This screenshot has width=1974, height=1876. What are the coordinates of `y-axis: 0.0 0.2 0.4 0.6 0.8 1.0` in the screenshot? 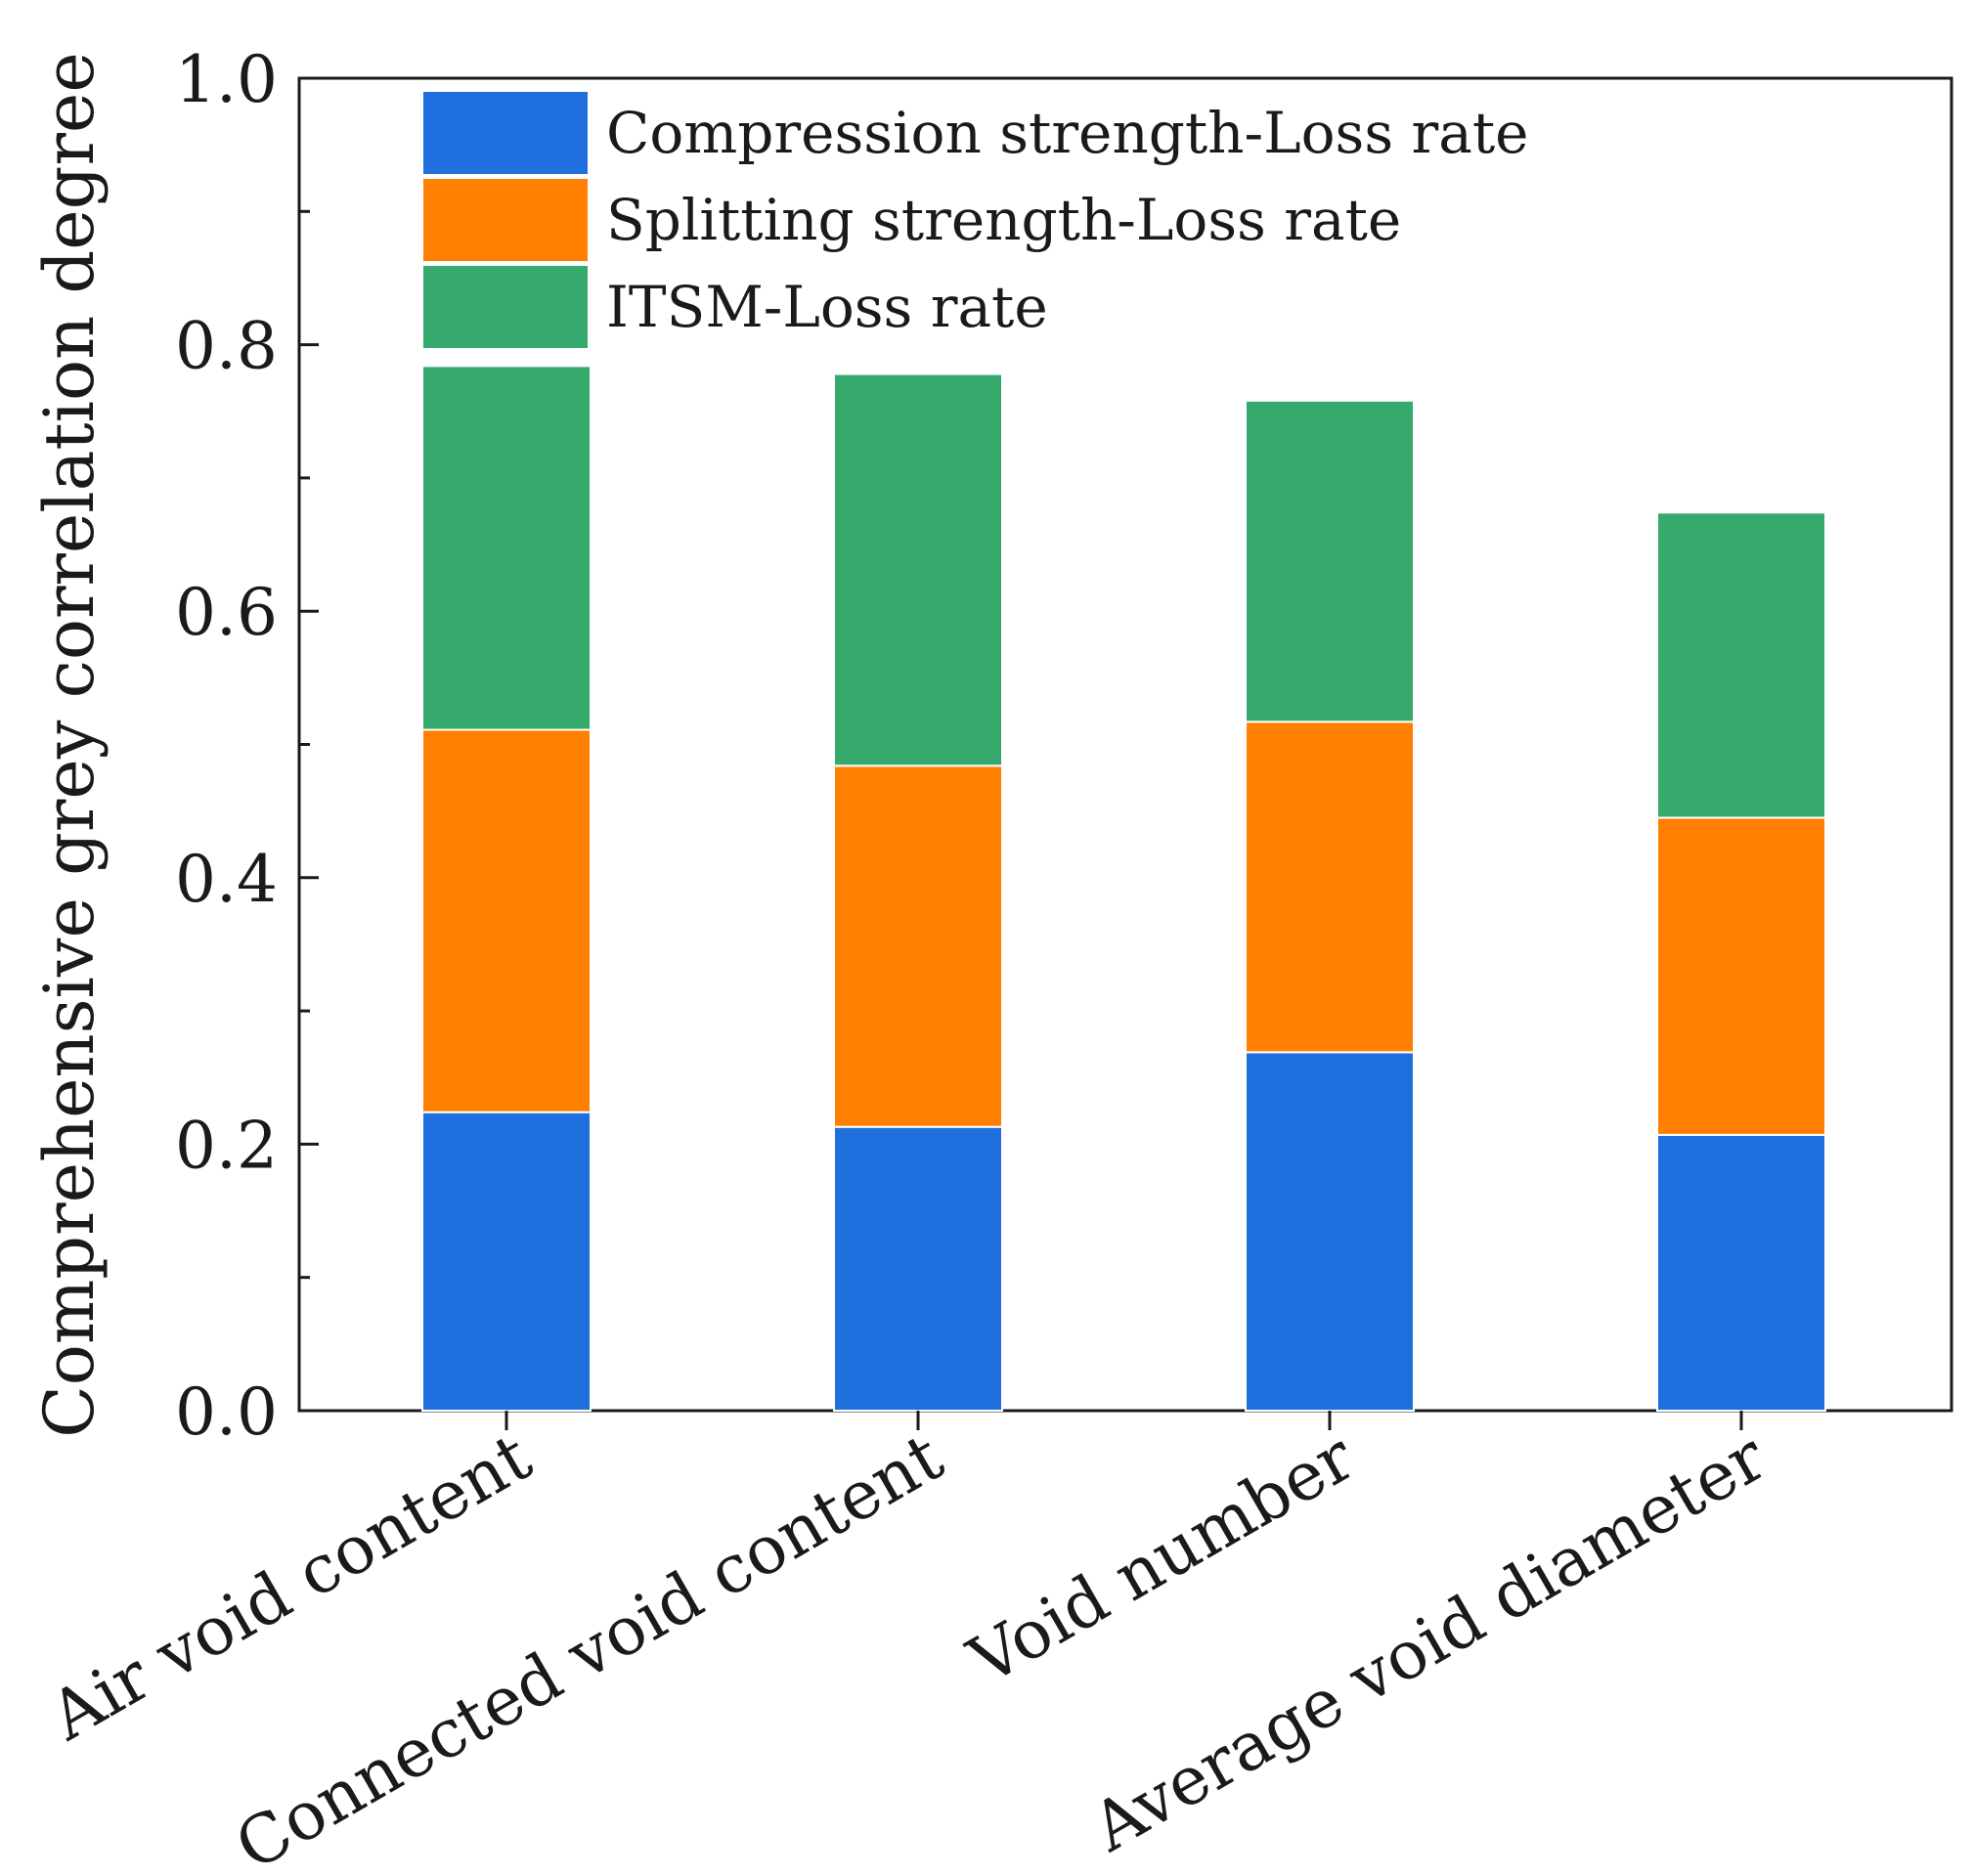 It's located at (247, 746).